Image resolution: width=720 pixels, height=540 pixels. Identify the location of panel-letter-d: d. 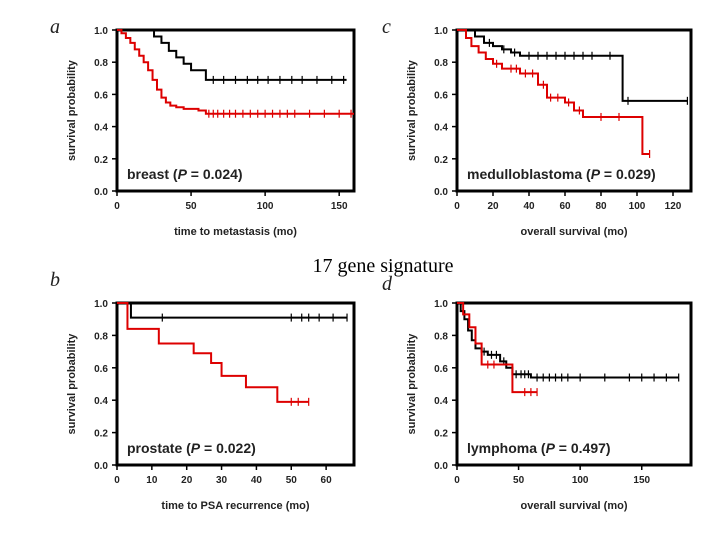
(387, 284).